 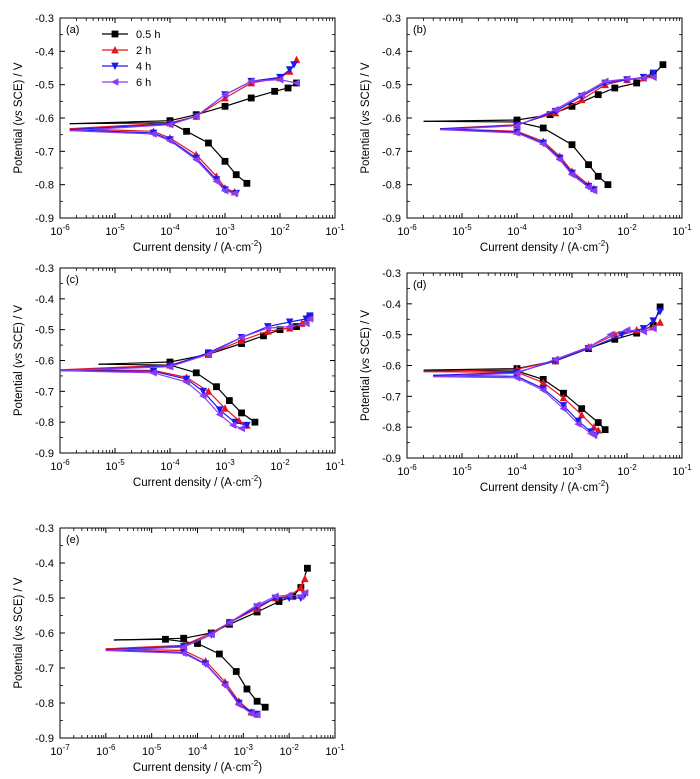 I want to click on x-tick-label: 10⁻⁷, so click(x=60, y=750).